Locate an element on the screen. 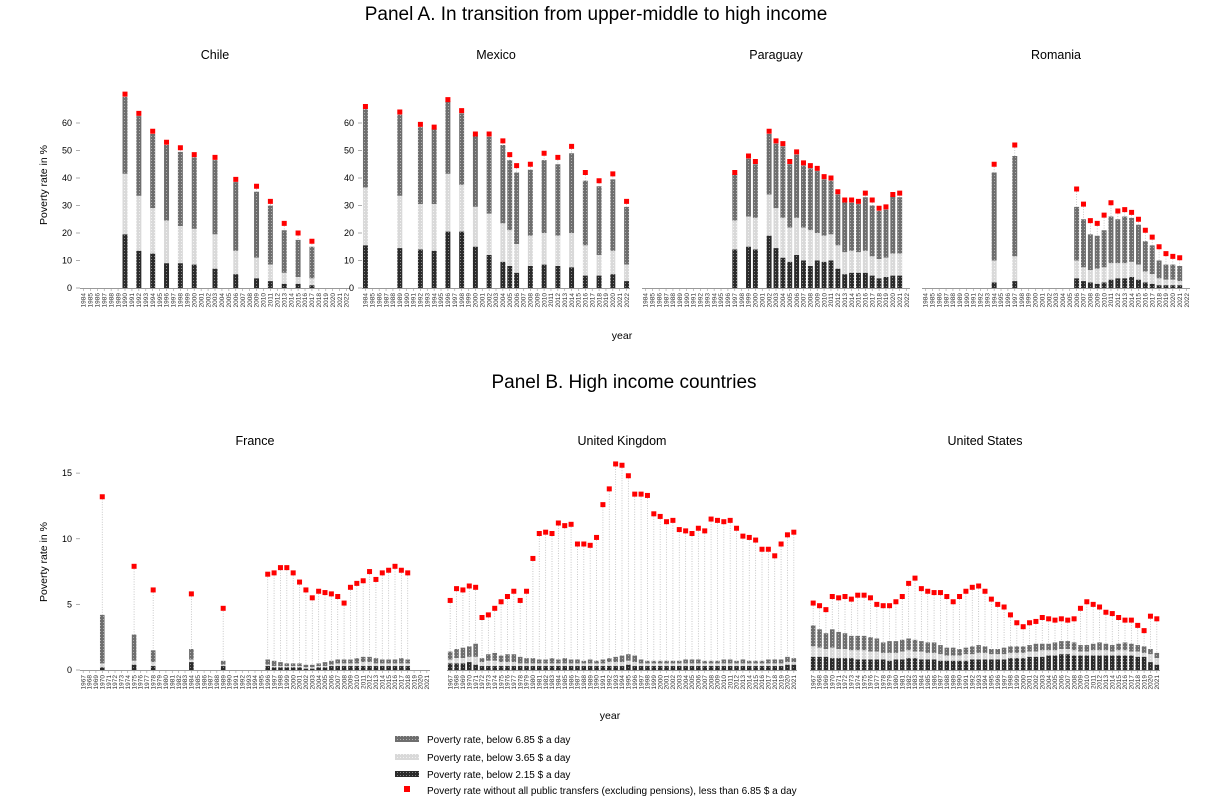 The height and width of the screenshot is (801, 1215). x-tick-label: 1973 is located at coordinates (122, 682).